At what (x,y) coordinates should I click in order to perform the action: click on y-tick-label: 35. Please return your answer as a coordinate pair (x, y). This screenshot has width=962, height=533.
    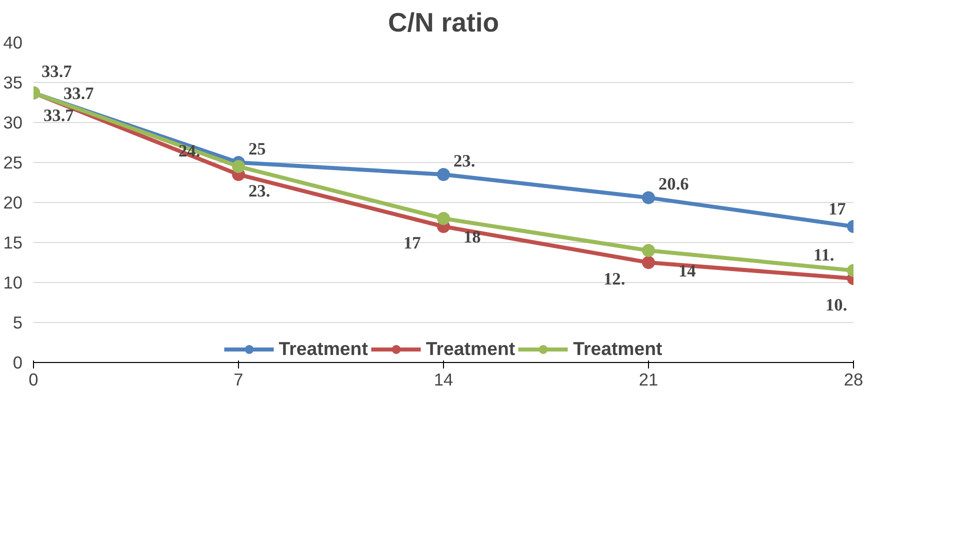
    Looking at the image, I should click on (13, 82).